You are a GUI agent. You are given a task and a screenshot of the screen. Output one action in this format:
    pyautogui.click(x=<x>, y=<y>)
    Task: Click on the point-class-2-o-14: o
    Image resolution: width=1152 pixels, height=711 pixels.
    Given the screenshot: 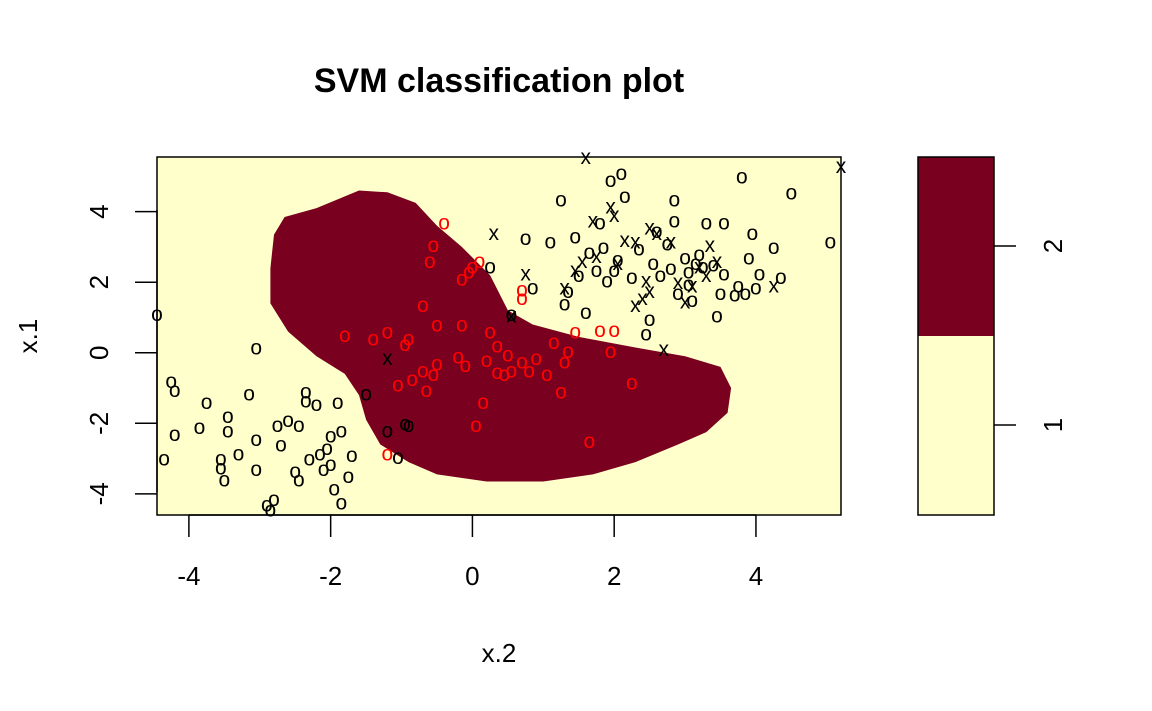 What is the action you would take?
    pyautogui.click(x=437, y=363)
    